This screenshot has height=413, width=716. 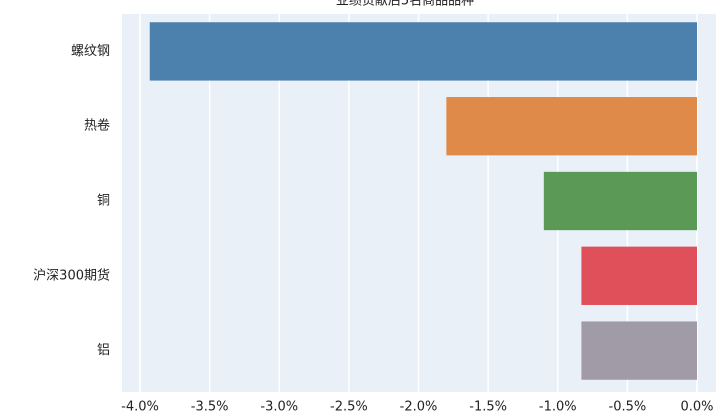 I want to click on x-tick-label: 0.0%, so click(x=696, y=406).